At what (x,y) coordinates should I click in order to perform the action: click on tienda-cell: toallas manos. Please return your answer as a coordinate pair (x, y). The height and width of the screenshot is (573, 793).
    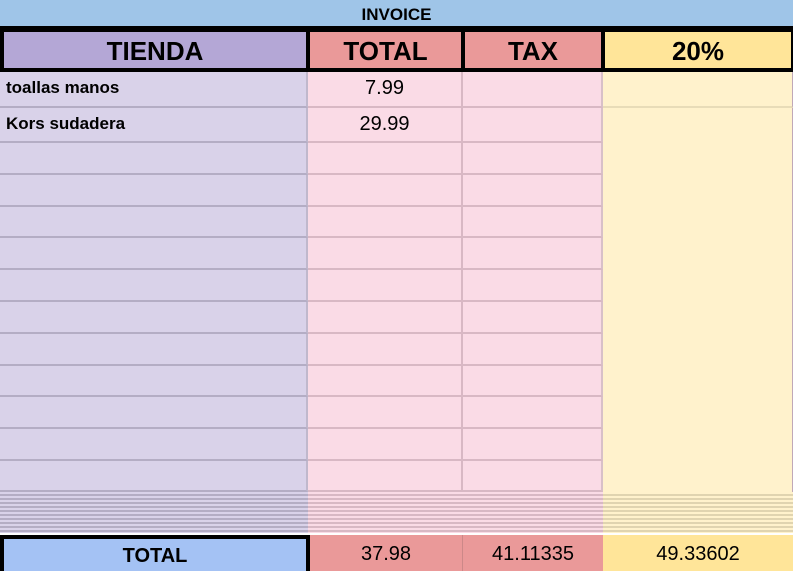
    Looking at the image, I should click on (154, 90).